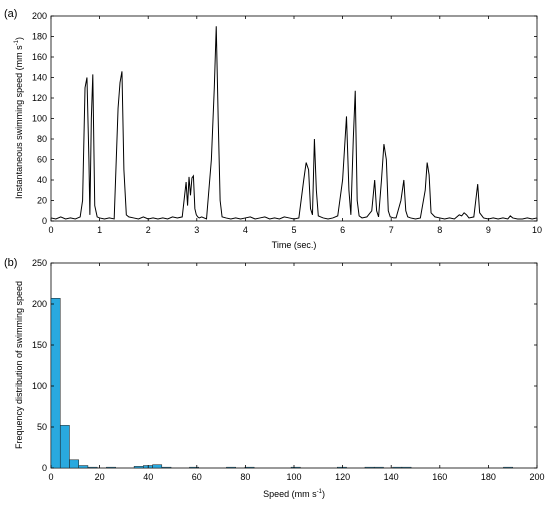 The width and height of the screenshot is (550, 507). I want to click on panel-a-y-axis-label-close: ), so click(19, 38).